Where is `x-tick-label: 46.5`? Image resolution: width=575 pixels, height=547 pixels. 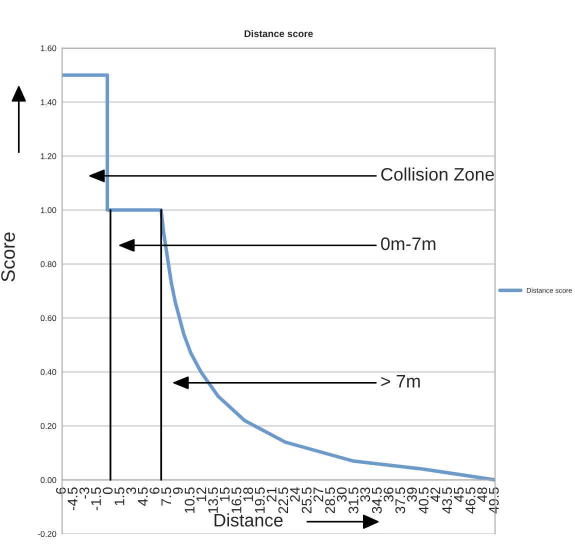 x-tick-label: 46.5 is located at coordinates (471, 500).